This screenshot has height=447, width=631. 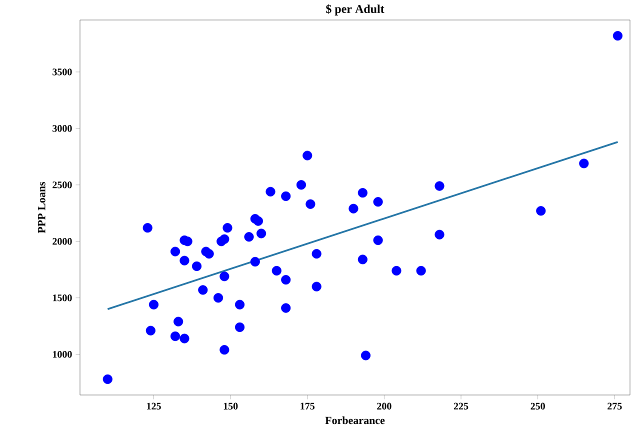 What do you see at coordinates (307, 406) in the screenshot?
I see `x-tick-label: 175` at bounding box center [307, 406].